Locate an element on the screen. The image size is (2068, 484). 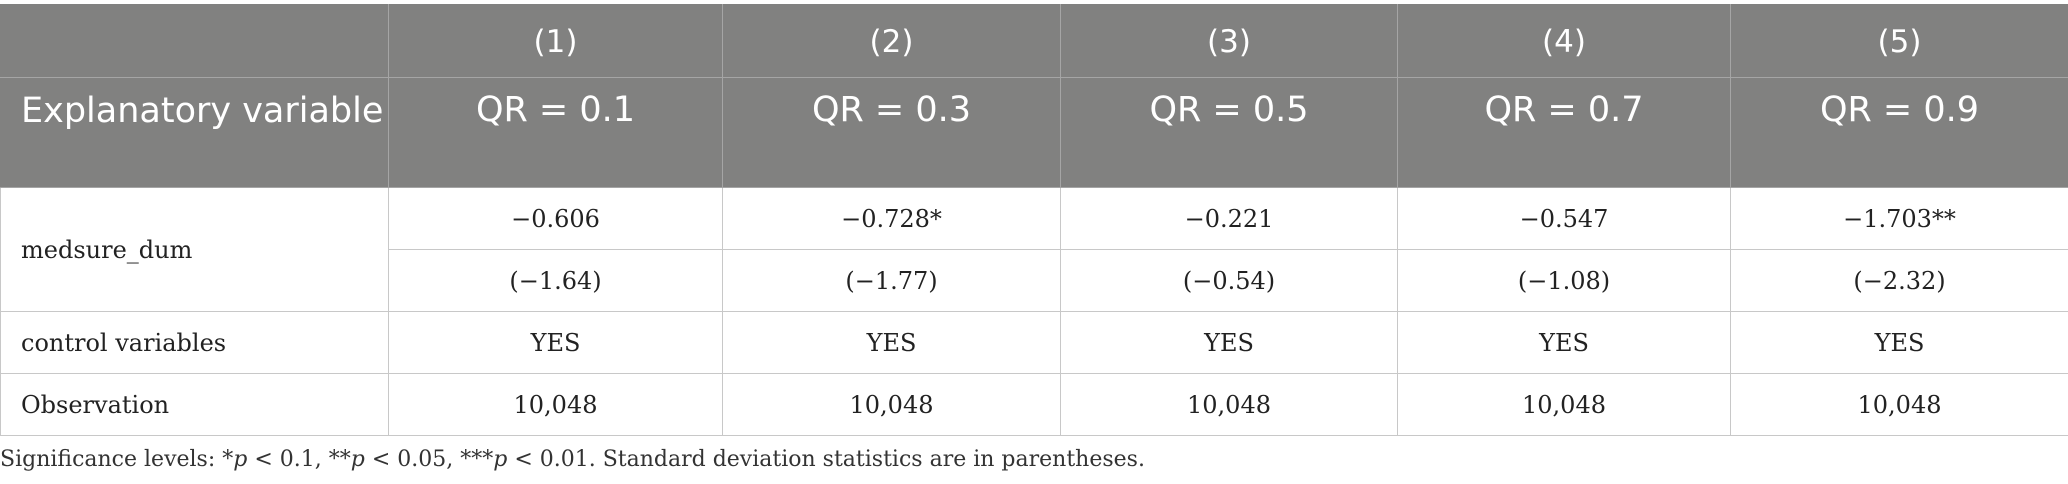
row-label-control-variables: control variables is located at coordinates (194, 342).